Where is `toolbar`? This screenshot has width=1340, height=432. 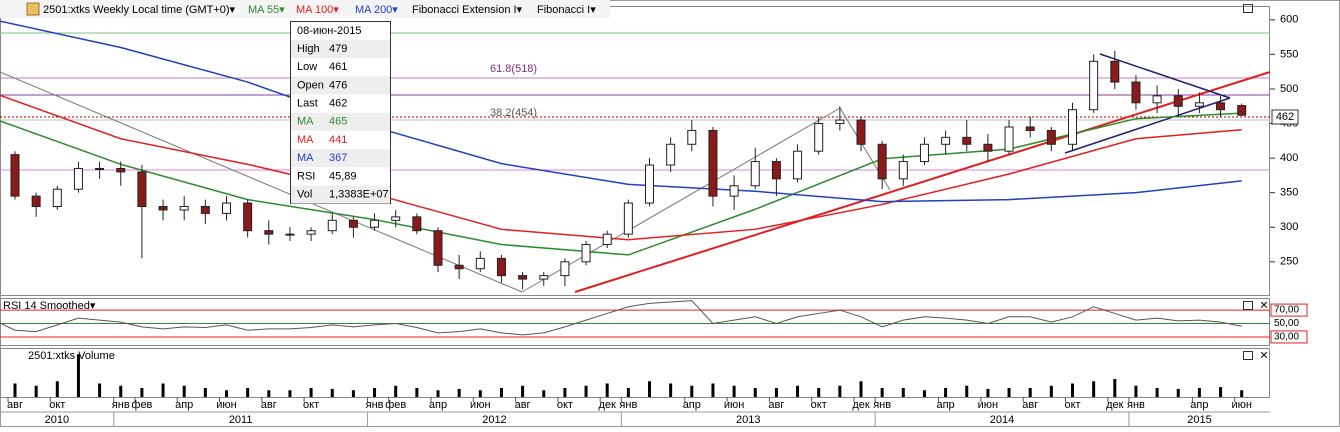
toolbar is located at coordinates (305, 9).